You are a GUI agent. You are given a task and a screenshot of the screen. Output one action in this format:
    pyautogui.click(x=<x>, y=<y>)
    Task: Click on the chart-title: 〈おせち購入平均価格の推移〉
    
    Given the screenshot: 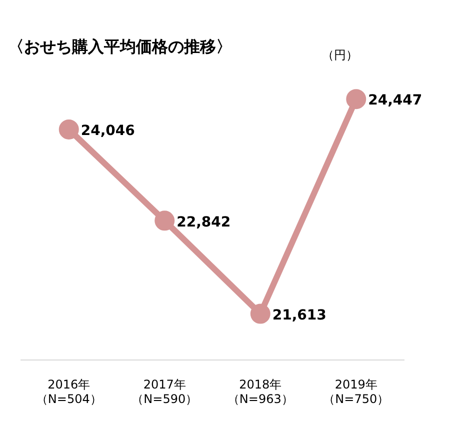 What is the action you would take?
    pyautogui.click(x=120, y=46)
    